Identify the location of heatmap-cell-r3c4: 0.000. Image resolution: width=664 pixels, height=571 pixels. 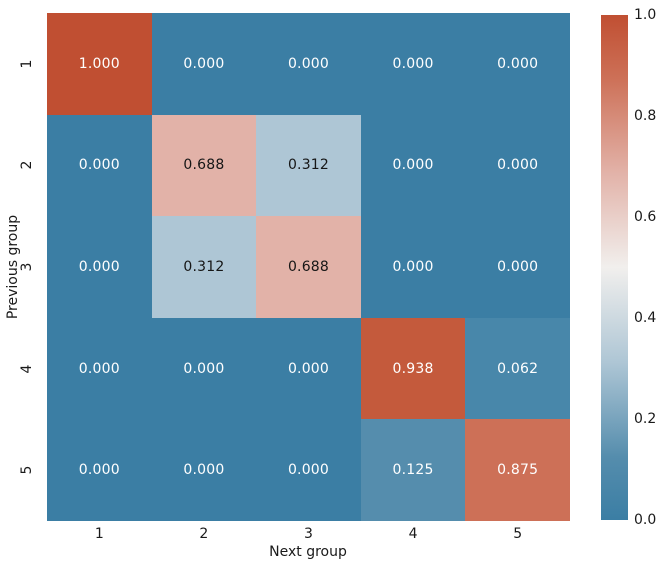
(413, 267).